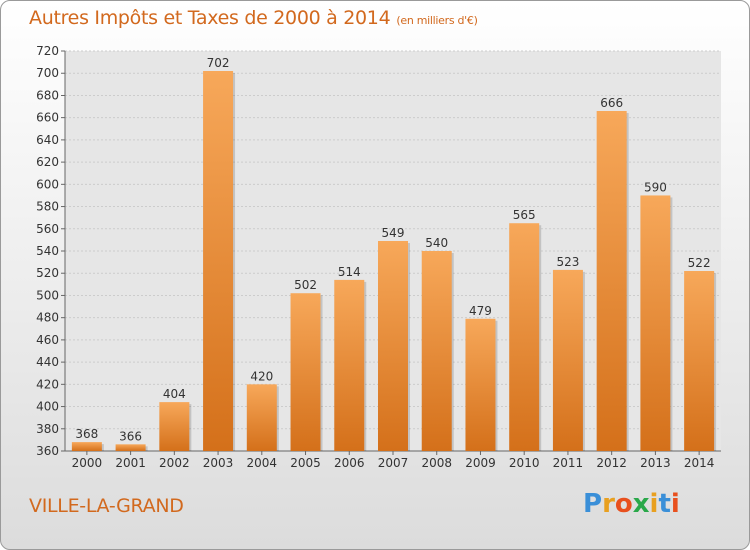 This screenshot has width=750, height=550. I want to click on y-tick-label: 640, so click(47, 140).